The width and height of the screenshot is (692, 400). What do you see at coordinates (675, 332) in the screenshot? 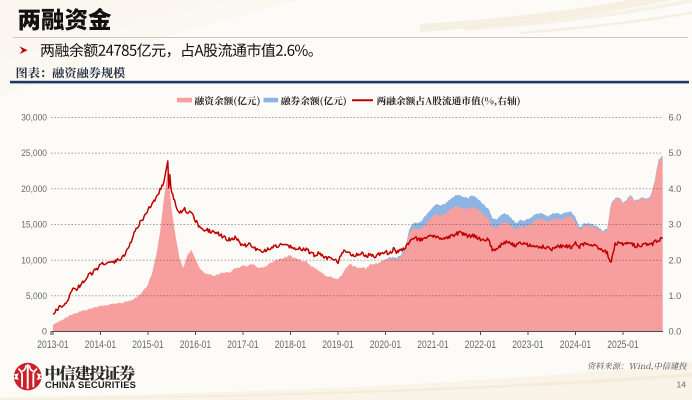
I see `svg-text: 0.0` at bounding box center [675, 332].